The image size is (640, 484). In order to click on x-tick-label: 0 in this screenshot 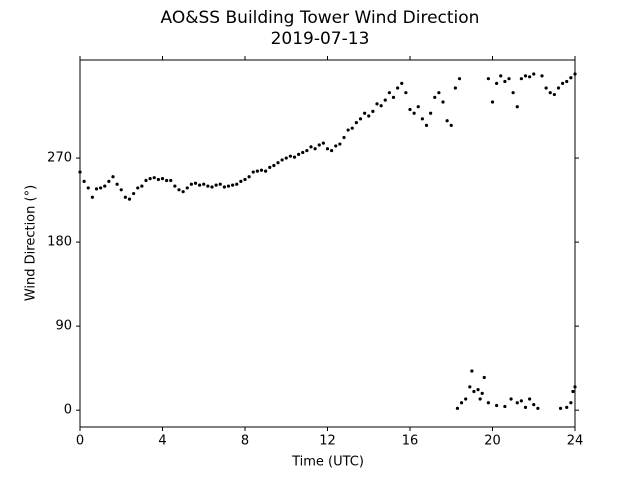, I will do `click(80, 441)`.